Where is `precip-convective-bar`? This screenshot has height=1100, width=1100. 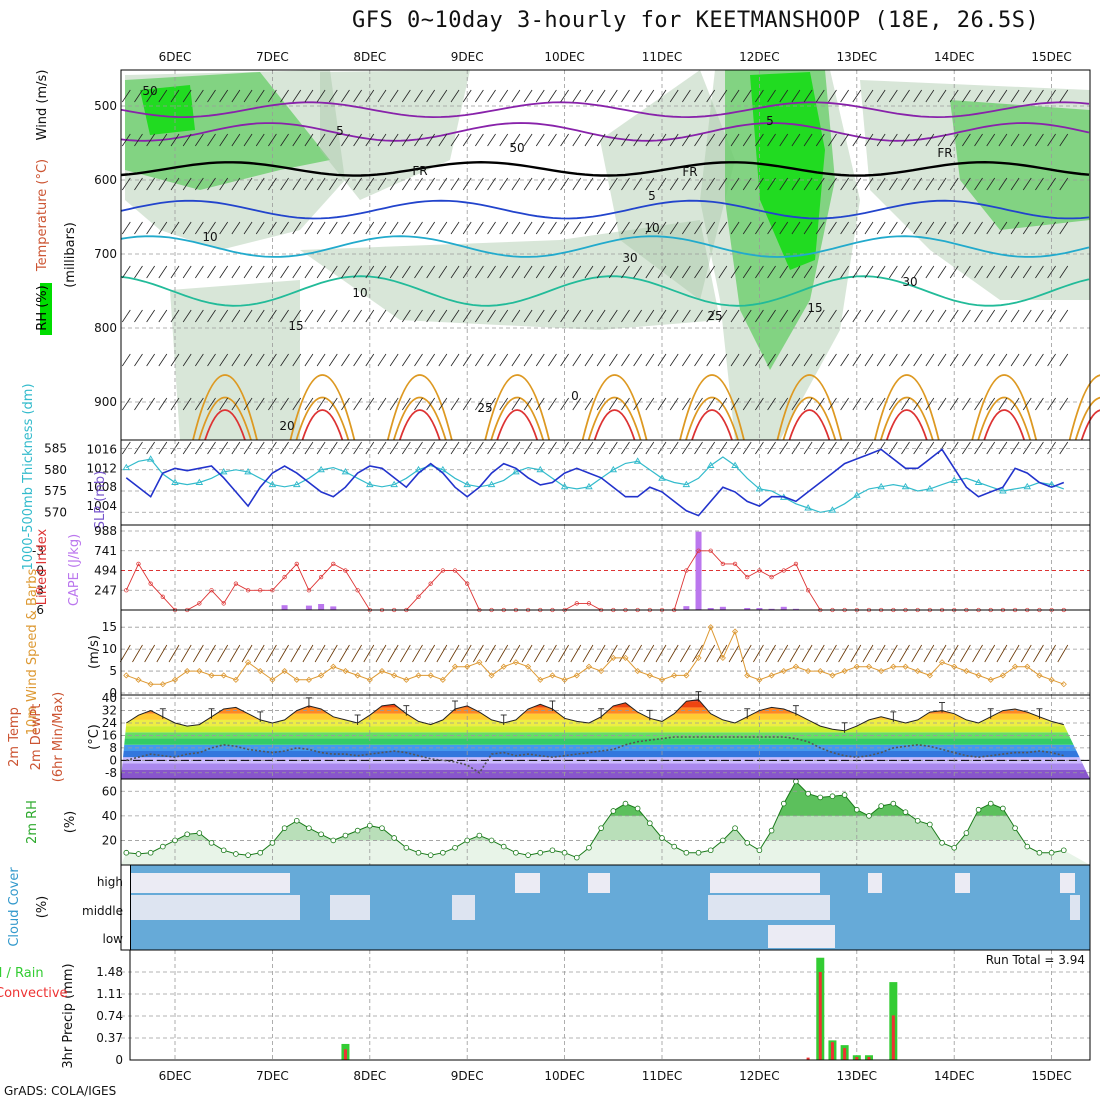 precip-convective-bar is located at coordinates (808, 1058).